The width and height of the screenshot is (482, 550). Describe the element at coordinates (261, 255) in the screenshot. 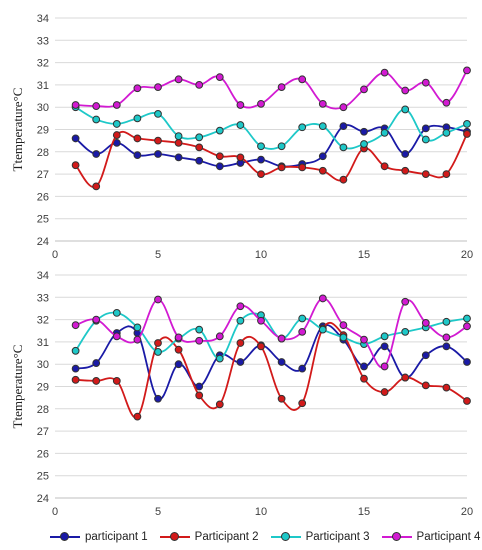

I see `x-tick-label: 10` at that location.